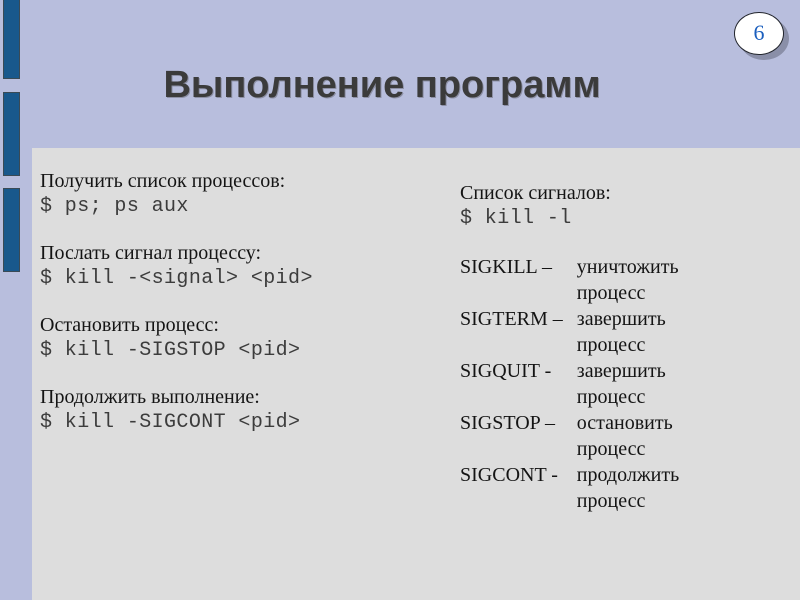  I want to click on command-caption: Получить список процессов:, so click(163, 181).